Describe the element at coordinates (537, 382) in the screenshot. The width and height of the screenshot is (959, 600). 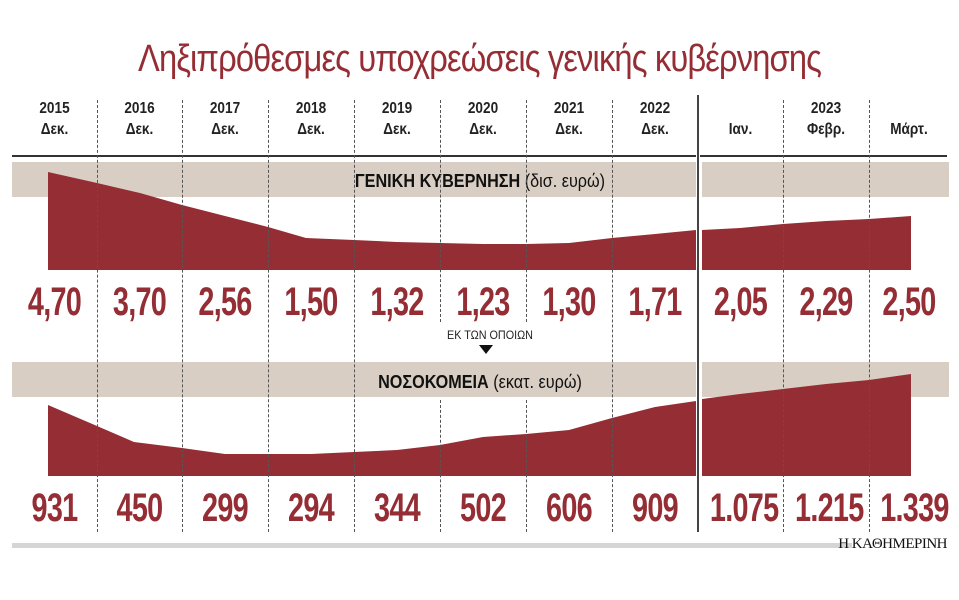
I see `hospitals-unit: (εκατ. ευρώ)` at that location.